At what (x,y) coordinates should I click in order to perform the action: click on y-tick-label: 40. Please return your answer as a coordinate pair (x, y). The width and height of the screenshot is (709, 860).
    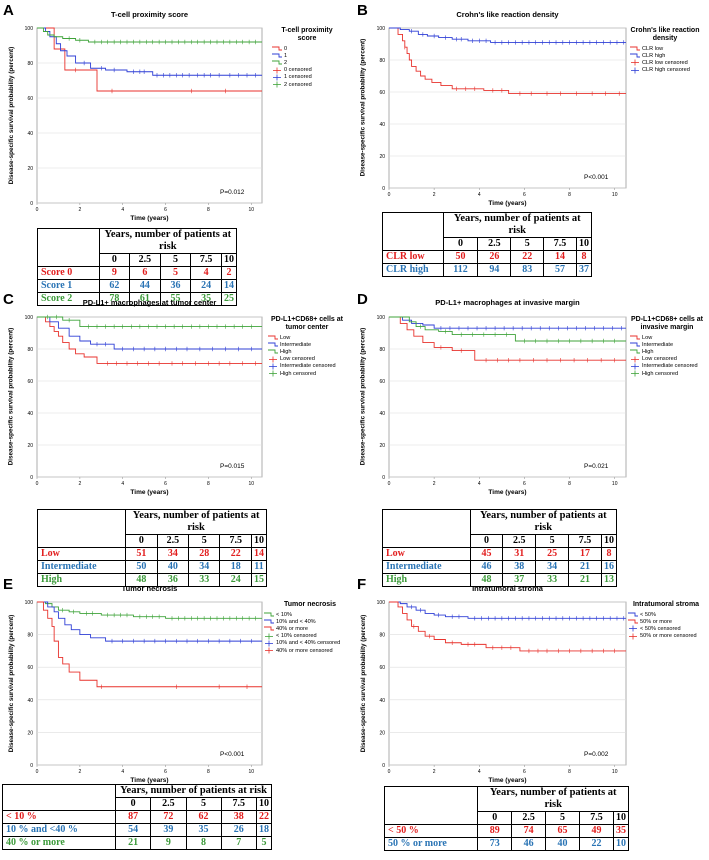
    Looking at the image, I should click on (30, 414).